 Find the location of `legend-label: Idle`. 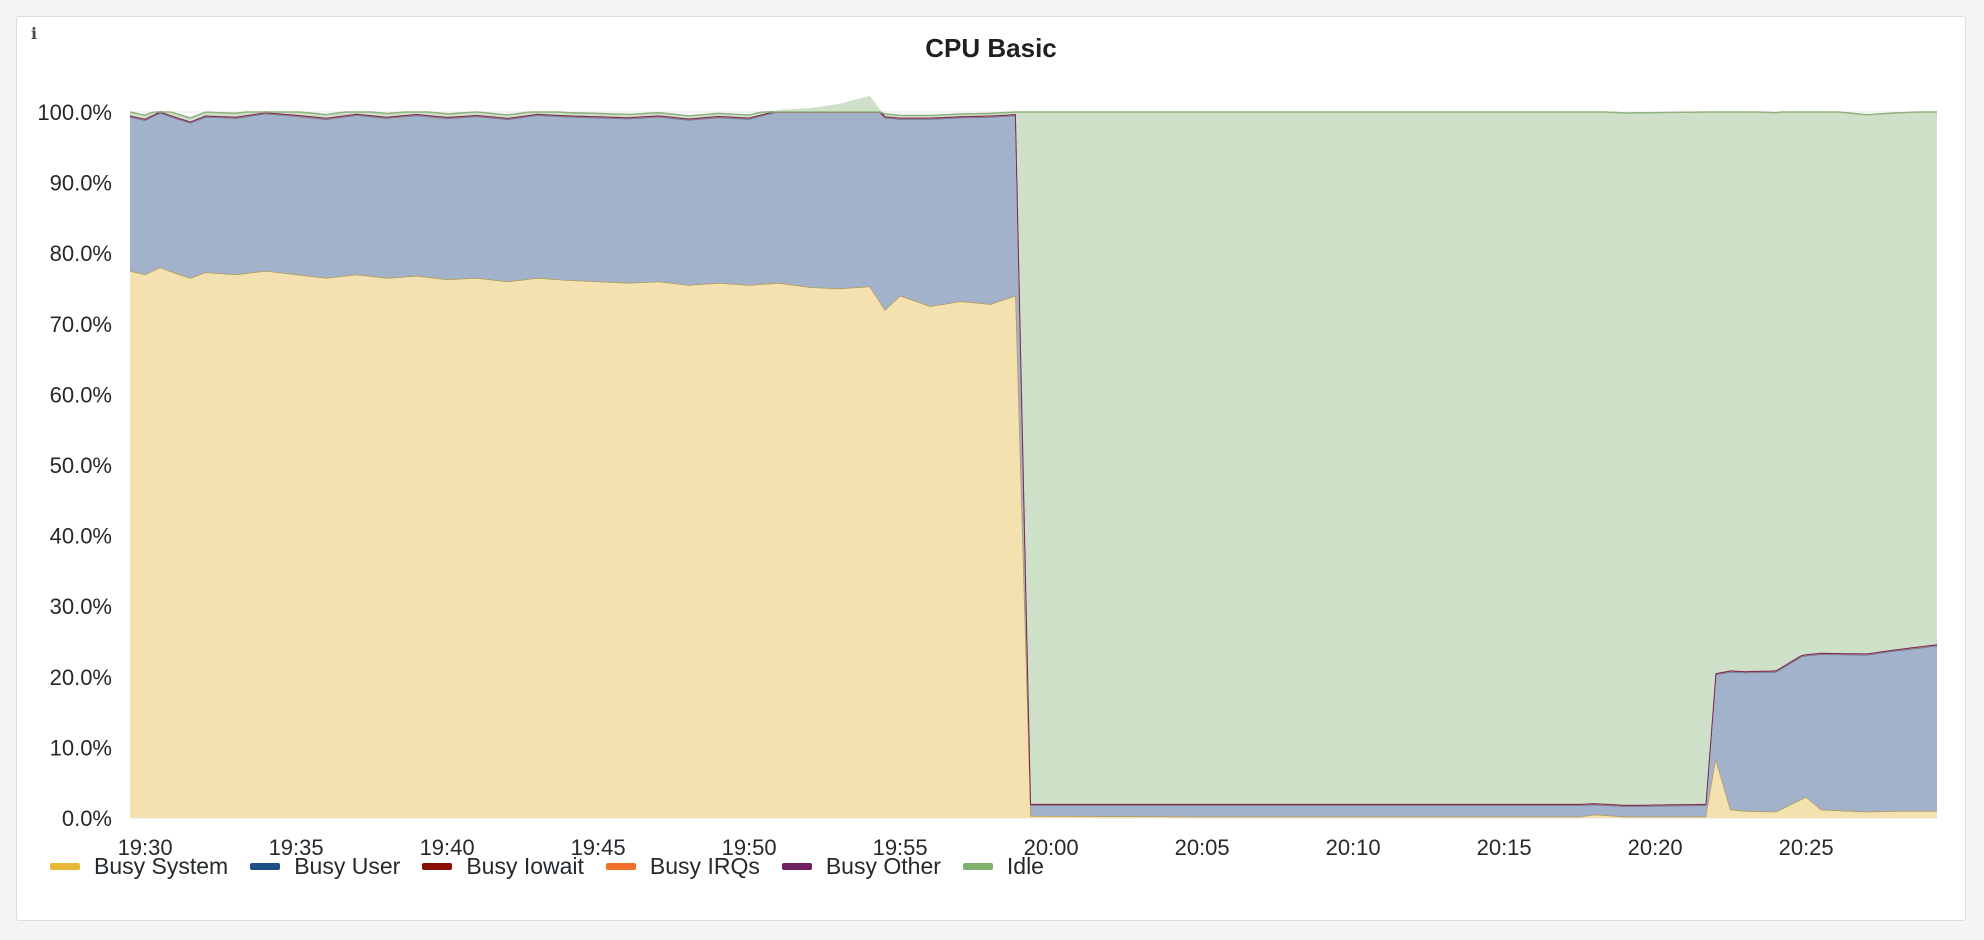

legend-label: Idle is located at coordinates (1025, 866).